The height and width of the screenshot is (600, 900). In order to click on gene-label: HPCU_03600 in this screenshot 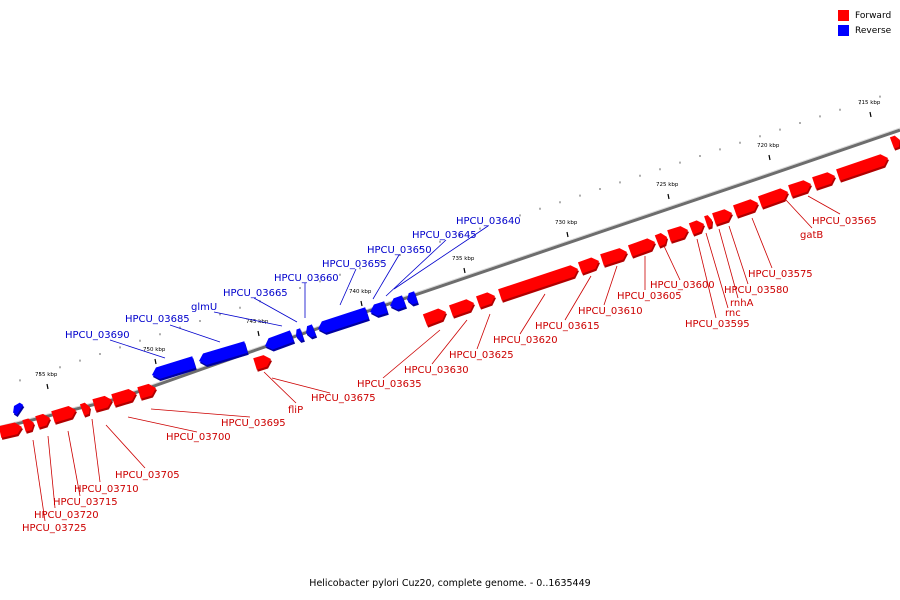, I will do `click(682, 285)`.